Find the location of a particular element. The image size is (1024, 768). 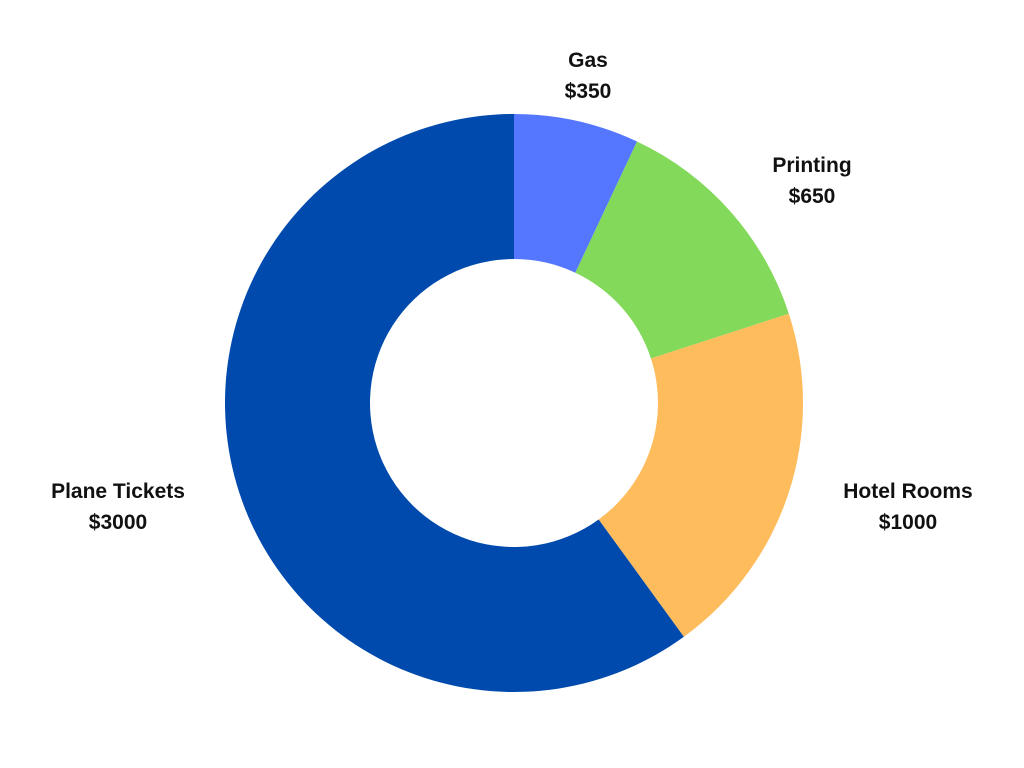

slice-hotel-rooms is located at coordinates (700, 475).